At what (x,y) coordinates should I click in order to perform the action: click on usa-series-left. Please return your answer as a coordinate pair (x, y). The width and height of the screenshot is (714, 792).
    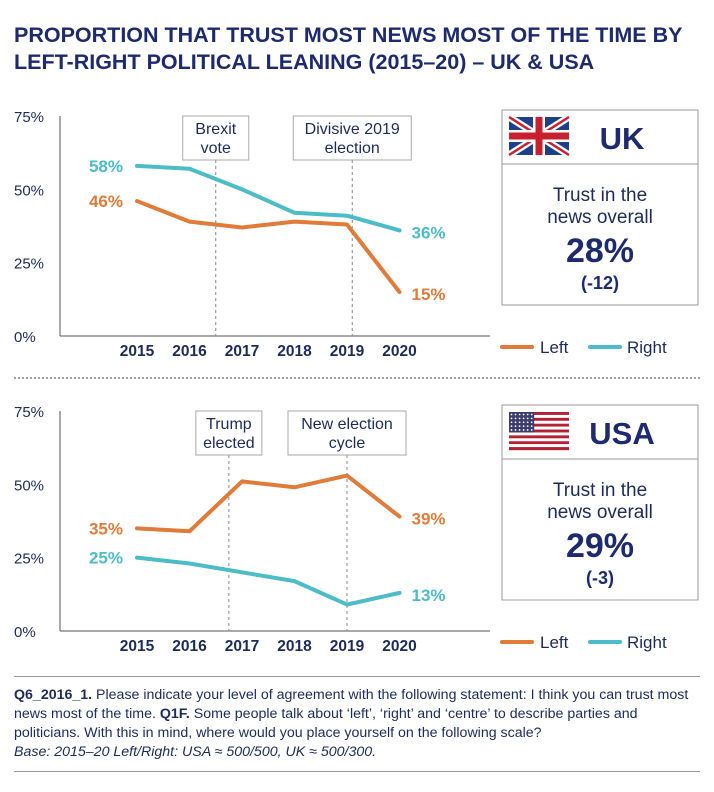
    Looking at the image, I should click on (268, 503).